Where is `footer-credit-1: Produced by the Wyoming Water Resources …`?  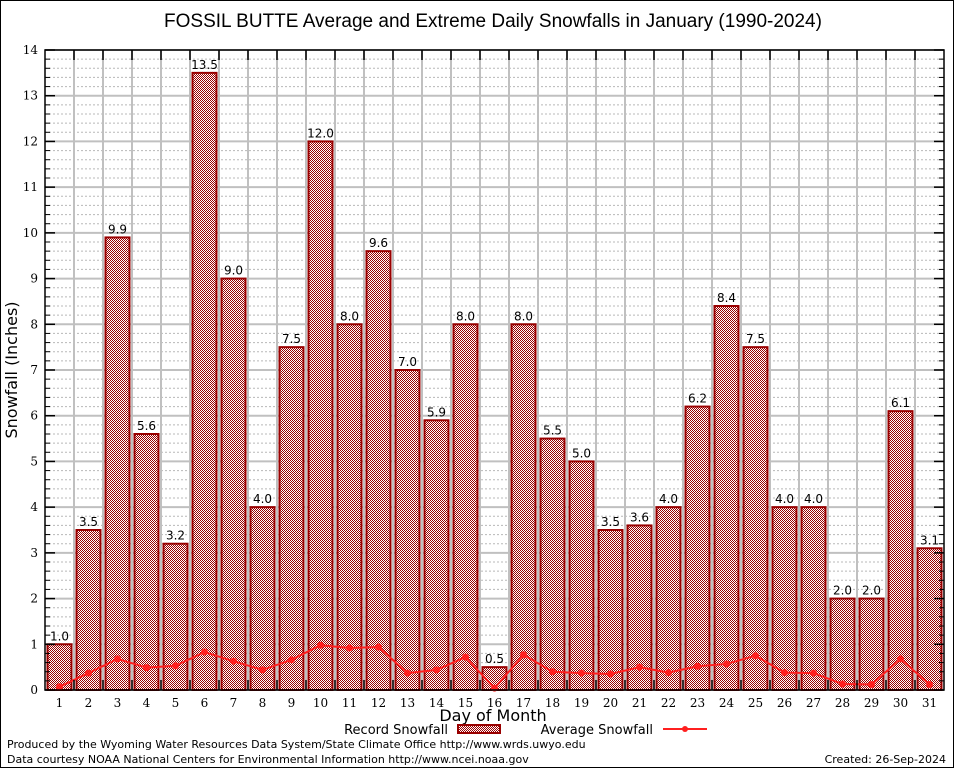 footer-credit-1: Produced by the Wyoming Water Resources … is located at coordinates (296, 744).